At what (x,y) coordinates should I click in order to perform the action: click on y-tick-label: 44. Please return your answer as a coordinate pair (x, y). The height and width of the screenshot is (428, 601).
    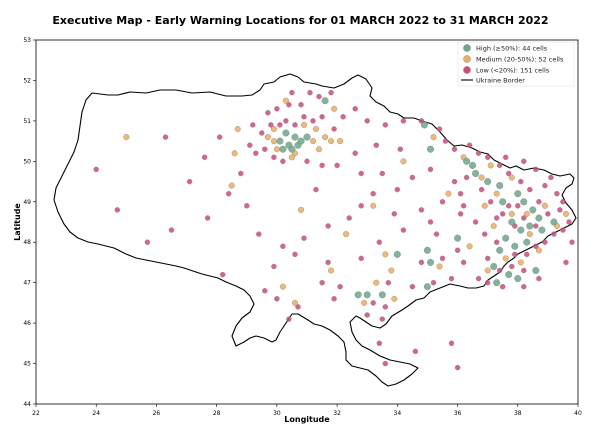
    Looking at the image, I should click on (27, 404).